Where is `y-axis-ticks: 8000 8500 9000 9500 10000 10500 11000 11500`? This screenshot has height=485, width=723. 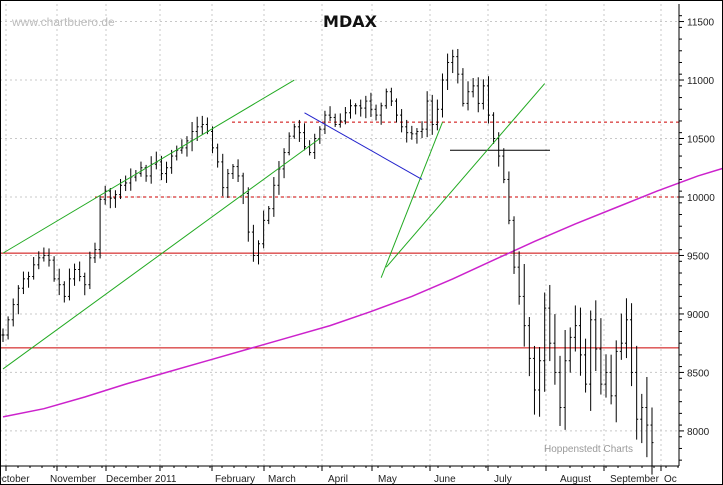
y-axis-ticks: 8000 8500 9000 9500 10000 10500 11000 11500 is located at coordinates (697, 238).